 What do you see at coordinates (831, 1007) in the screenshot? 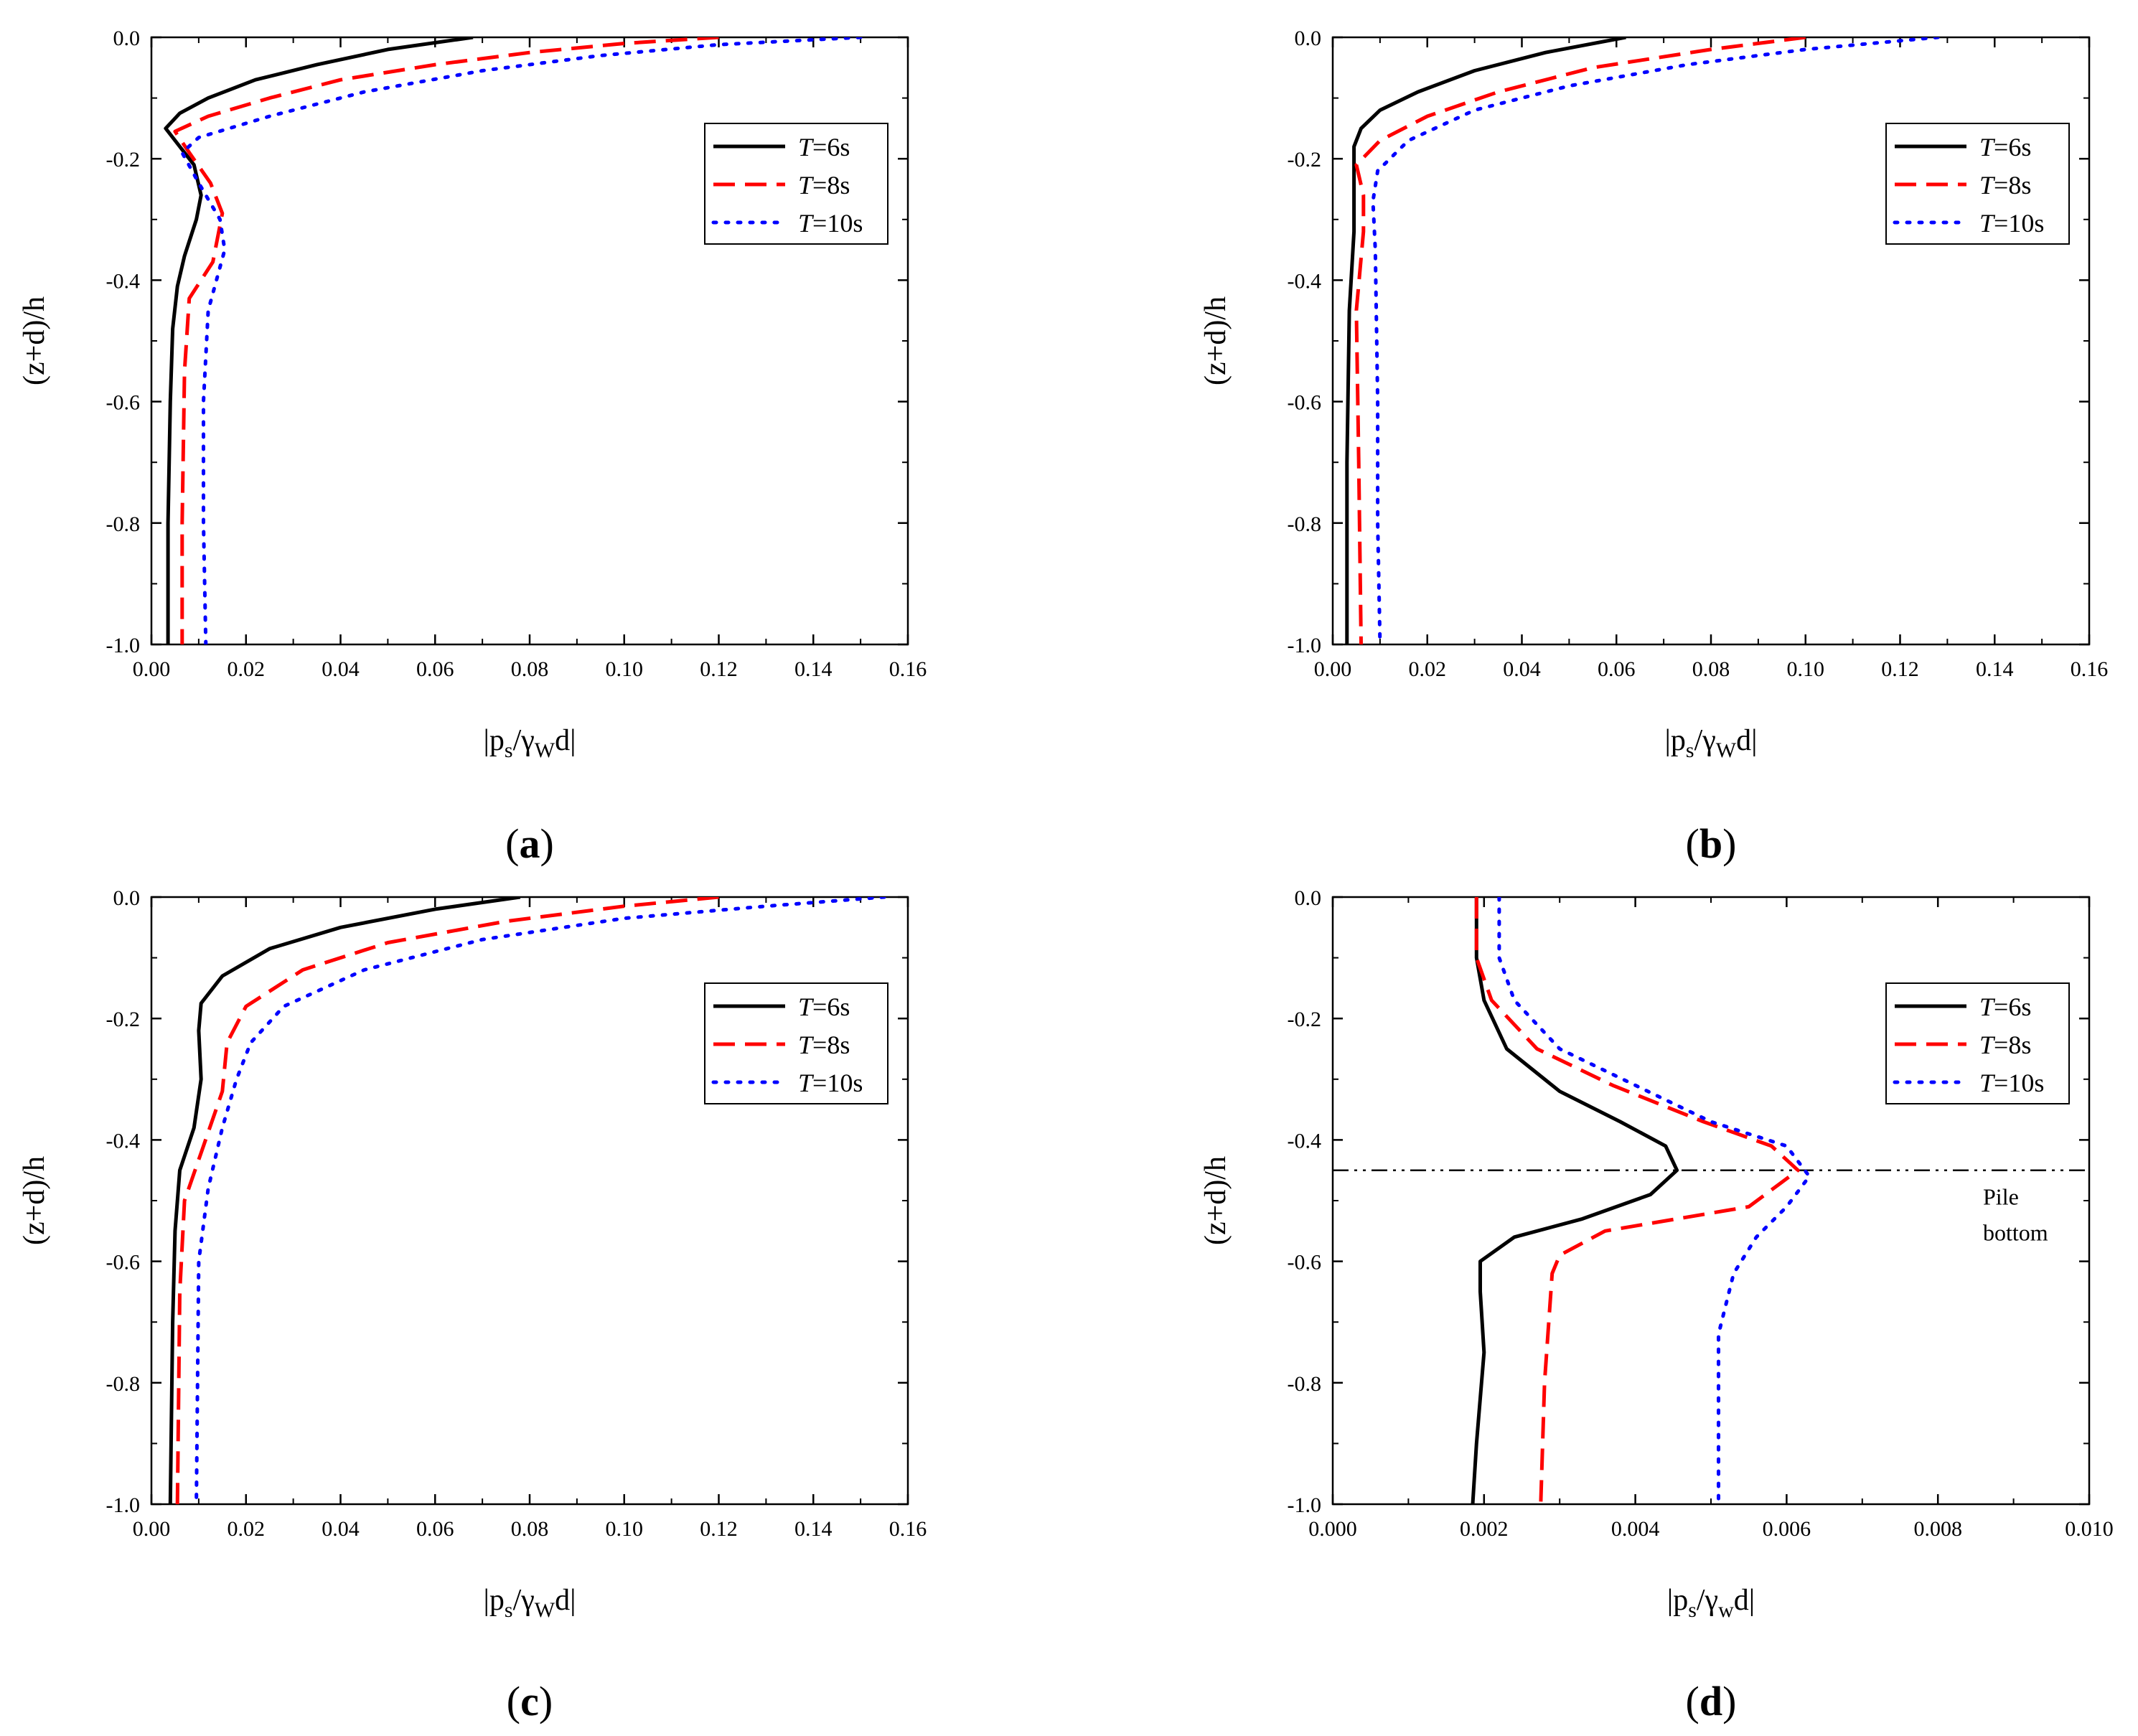
I see `legend-entry-suffix: =6s` at bounding box center [831, 1007].